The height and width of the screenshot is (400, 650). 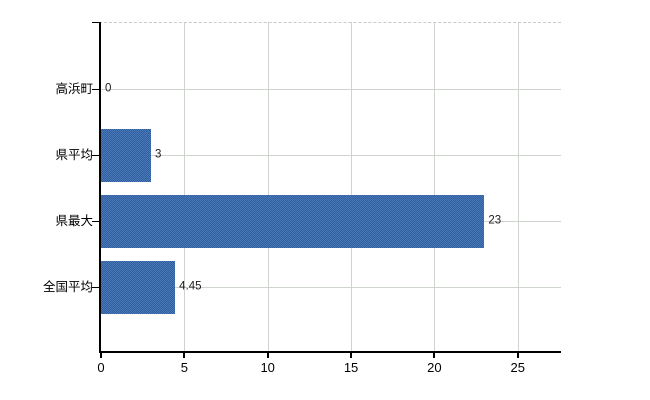 What do you see at coordinates (190, 286) in the screenshot?
I see `value-label: 4.45` at bounding box center [190, 286].